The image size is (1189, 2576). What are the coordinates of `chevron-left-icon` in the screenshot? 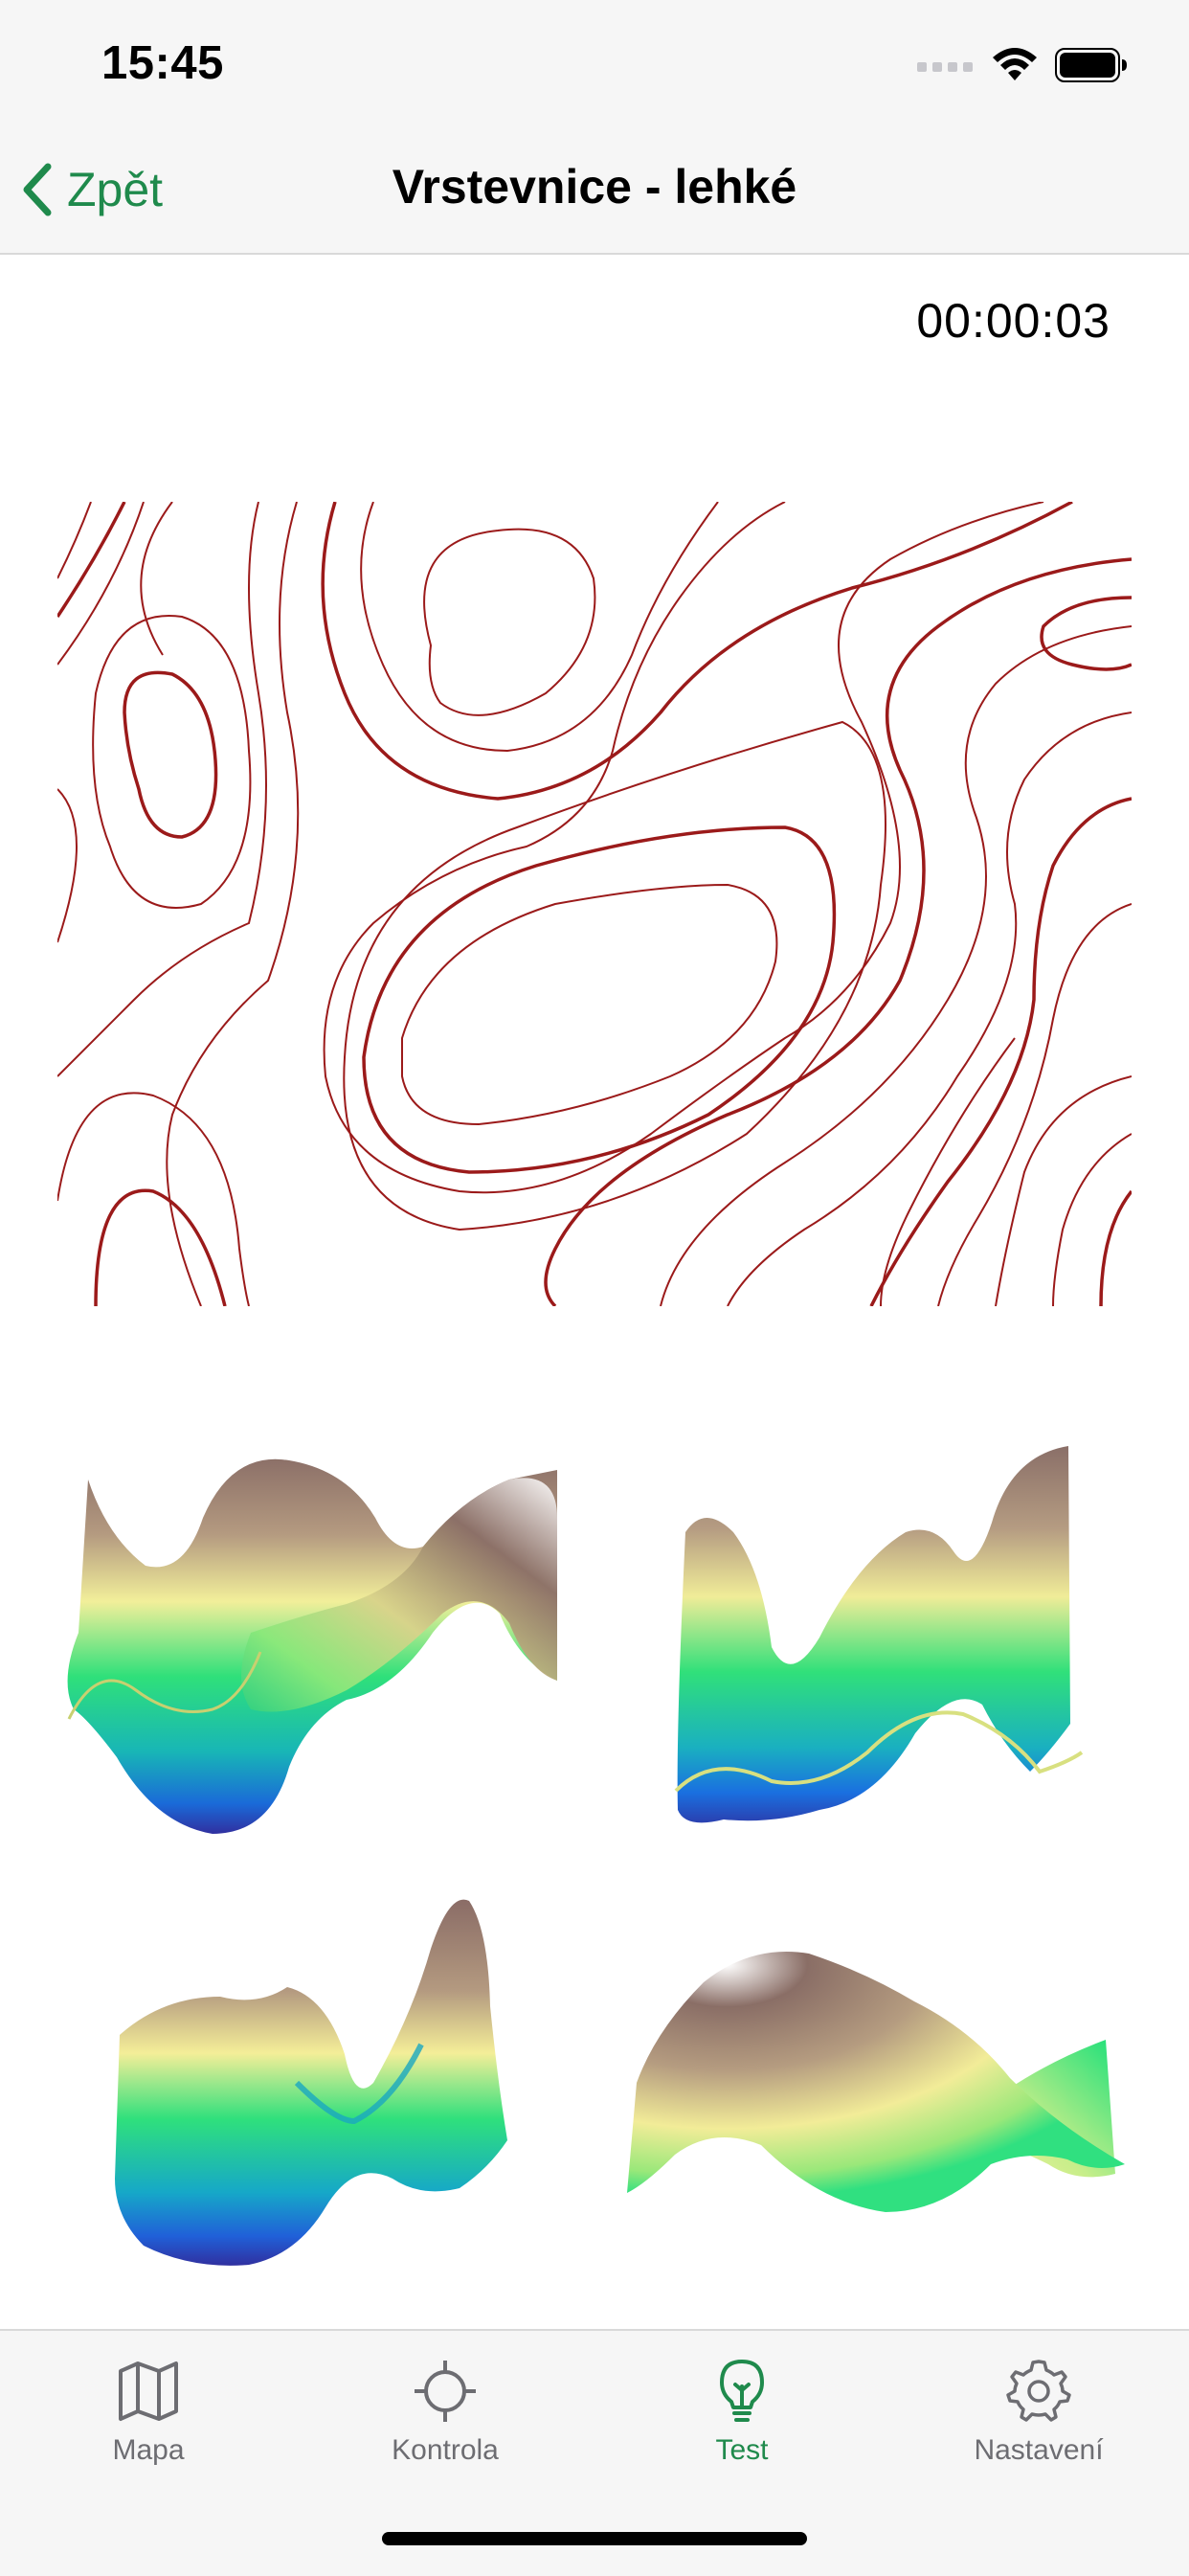 It's located at (37, 189).